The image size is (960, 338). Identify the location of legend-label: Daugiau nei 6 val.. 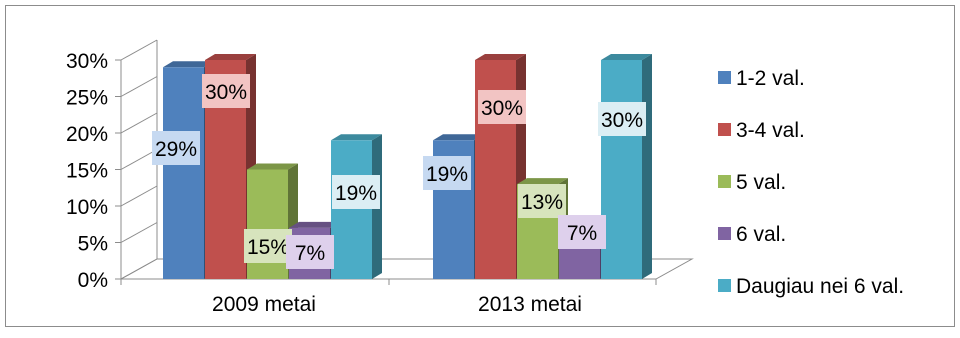
(820, 286).